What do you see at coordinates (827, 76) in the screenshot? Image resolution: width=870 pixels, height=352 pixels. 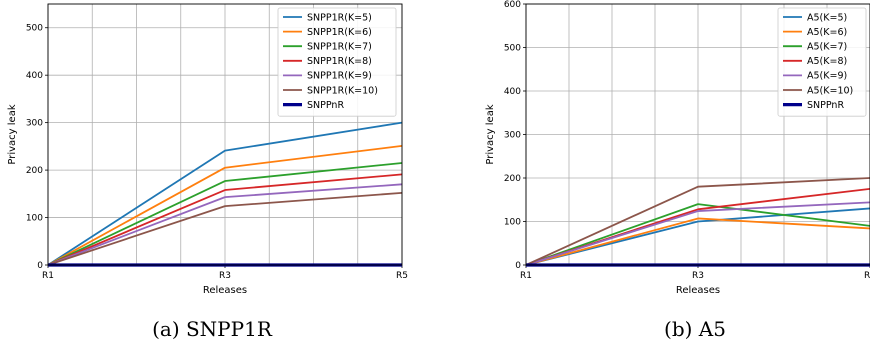 I see `legend-entry: A5(K=9)` at bounding box center [827, 76].